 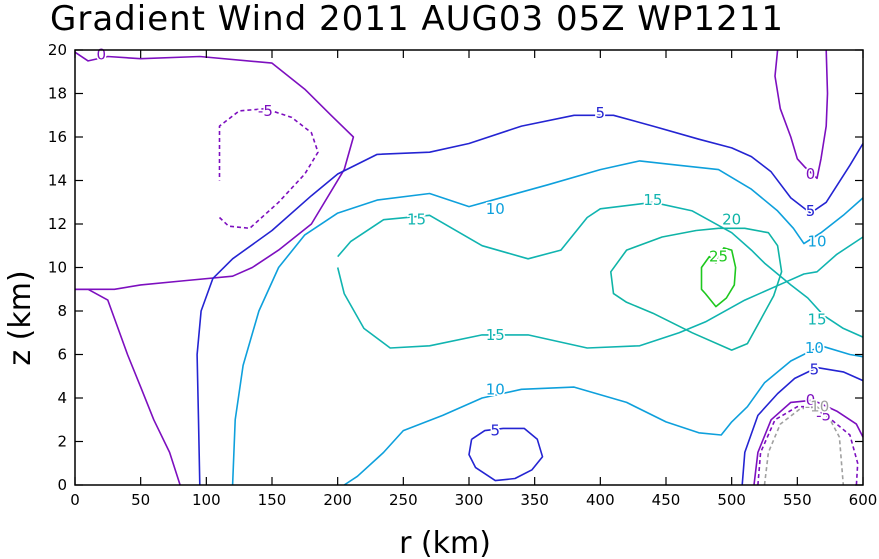 What do you see at coordinates (57, 137) in the screenshot?
I see `y-tick-label: 16` at bounding box center [57, 137].